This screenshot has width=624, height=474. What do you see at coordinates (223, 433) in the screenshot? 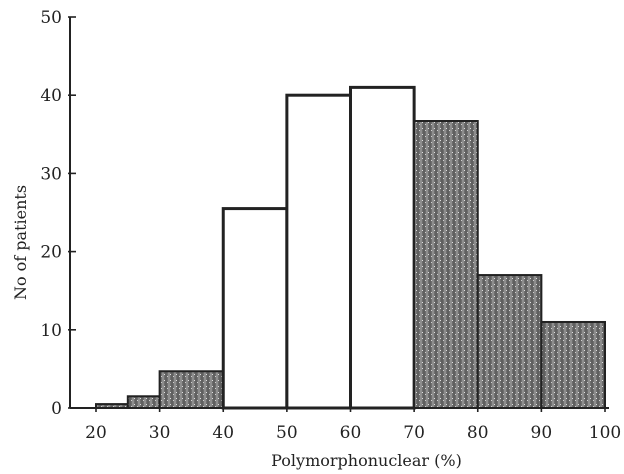
I see `x-tick-label: 40` at bounding box center [223, 433].